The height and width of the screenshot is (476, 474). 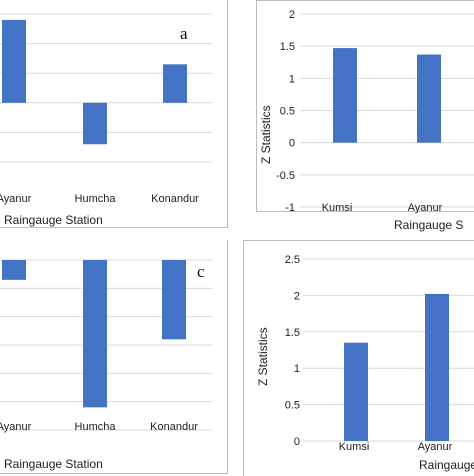 What do you see at coordinates (201, 271) in the screenshot?
I see `panel-c-letter: c` at bounding box center [201, 271].